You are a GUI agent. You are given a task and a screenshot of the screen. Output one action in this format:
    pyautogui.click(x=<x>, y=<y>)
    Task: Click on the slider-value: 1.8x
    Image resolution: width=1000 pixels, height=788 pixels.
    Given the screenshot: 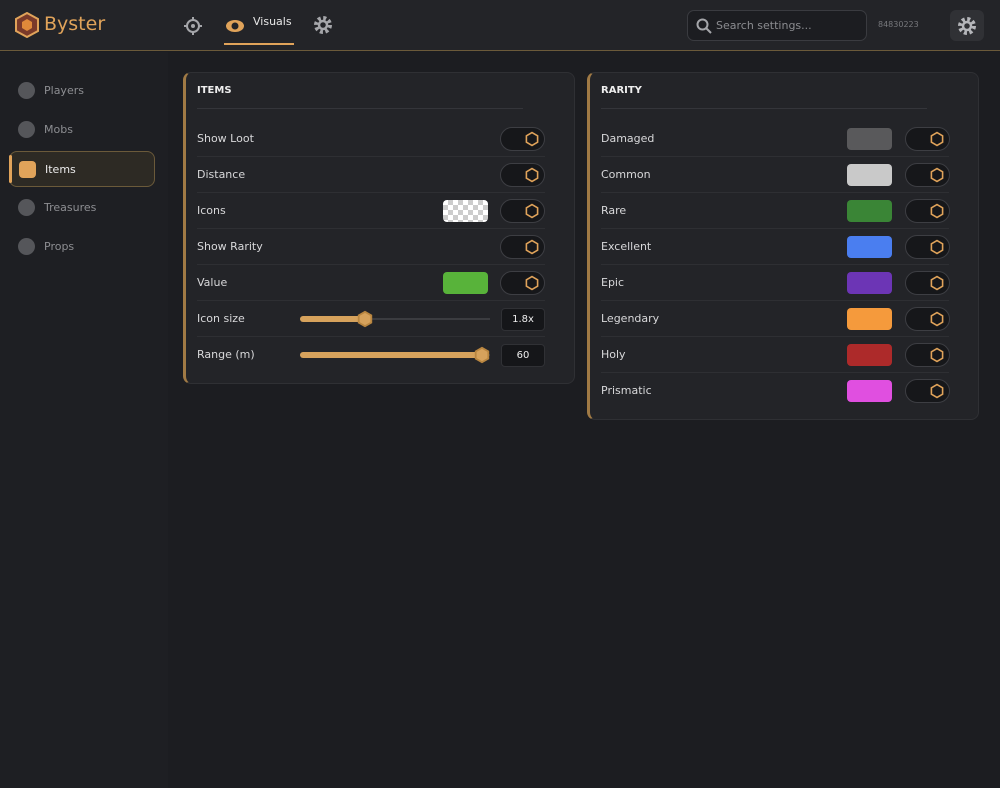 What is the action you would take?
    pyautogui.click(x=523, y=319)
    